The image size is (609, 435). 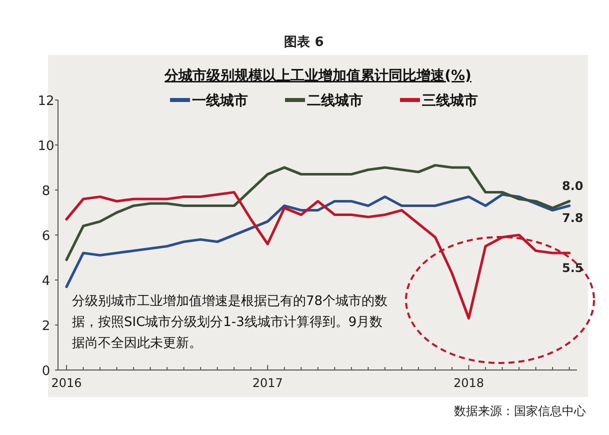 I want to click on annotation: 8.0, so click(x=573, y=186).